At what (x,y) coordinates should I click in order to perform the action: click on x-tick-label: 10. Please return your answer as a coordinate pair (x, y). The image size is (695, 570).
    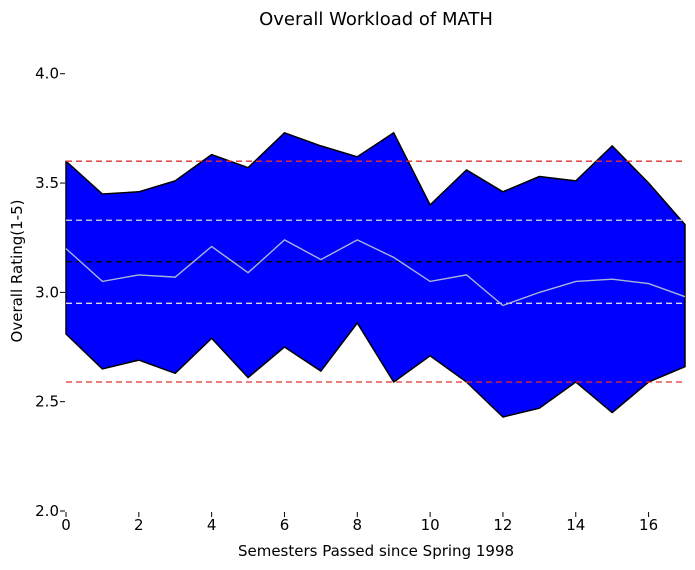
    Looking at the image, I should click on (430, 525).